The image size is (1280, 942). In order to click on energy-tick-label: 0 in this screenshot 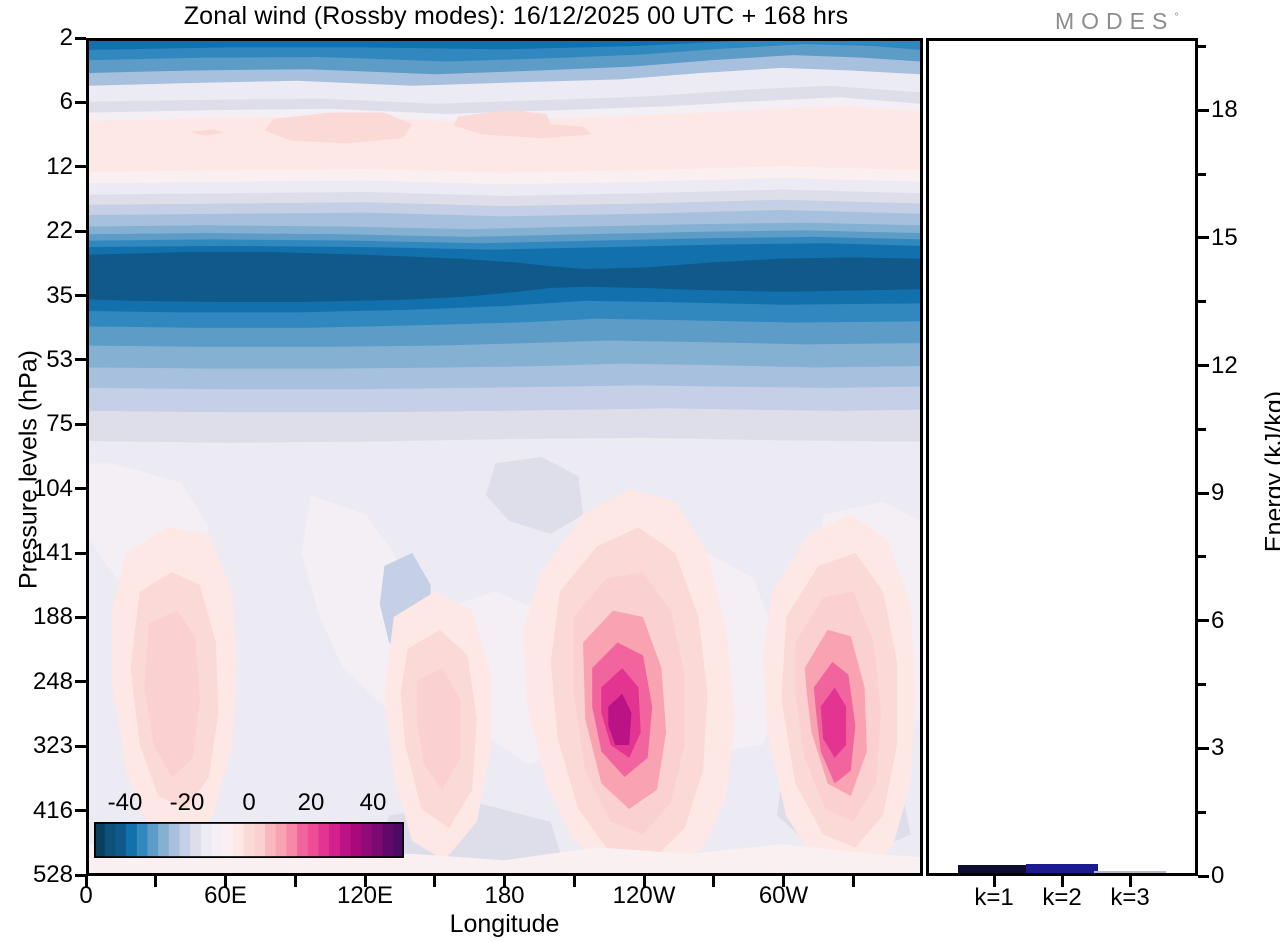, I will do `click(1218, 875)`.